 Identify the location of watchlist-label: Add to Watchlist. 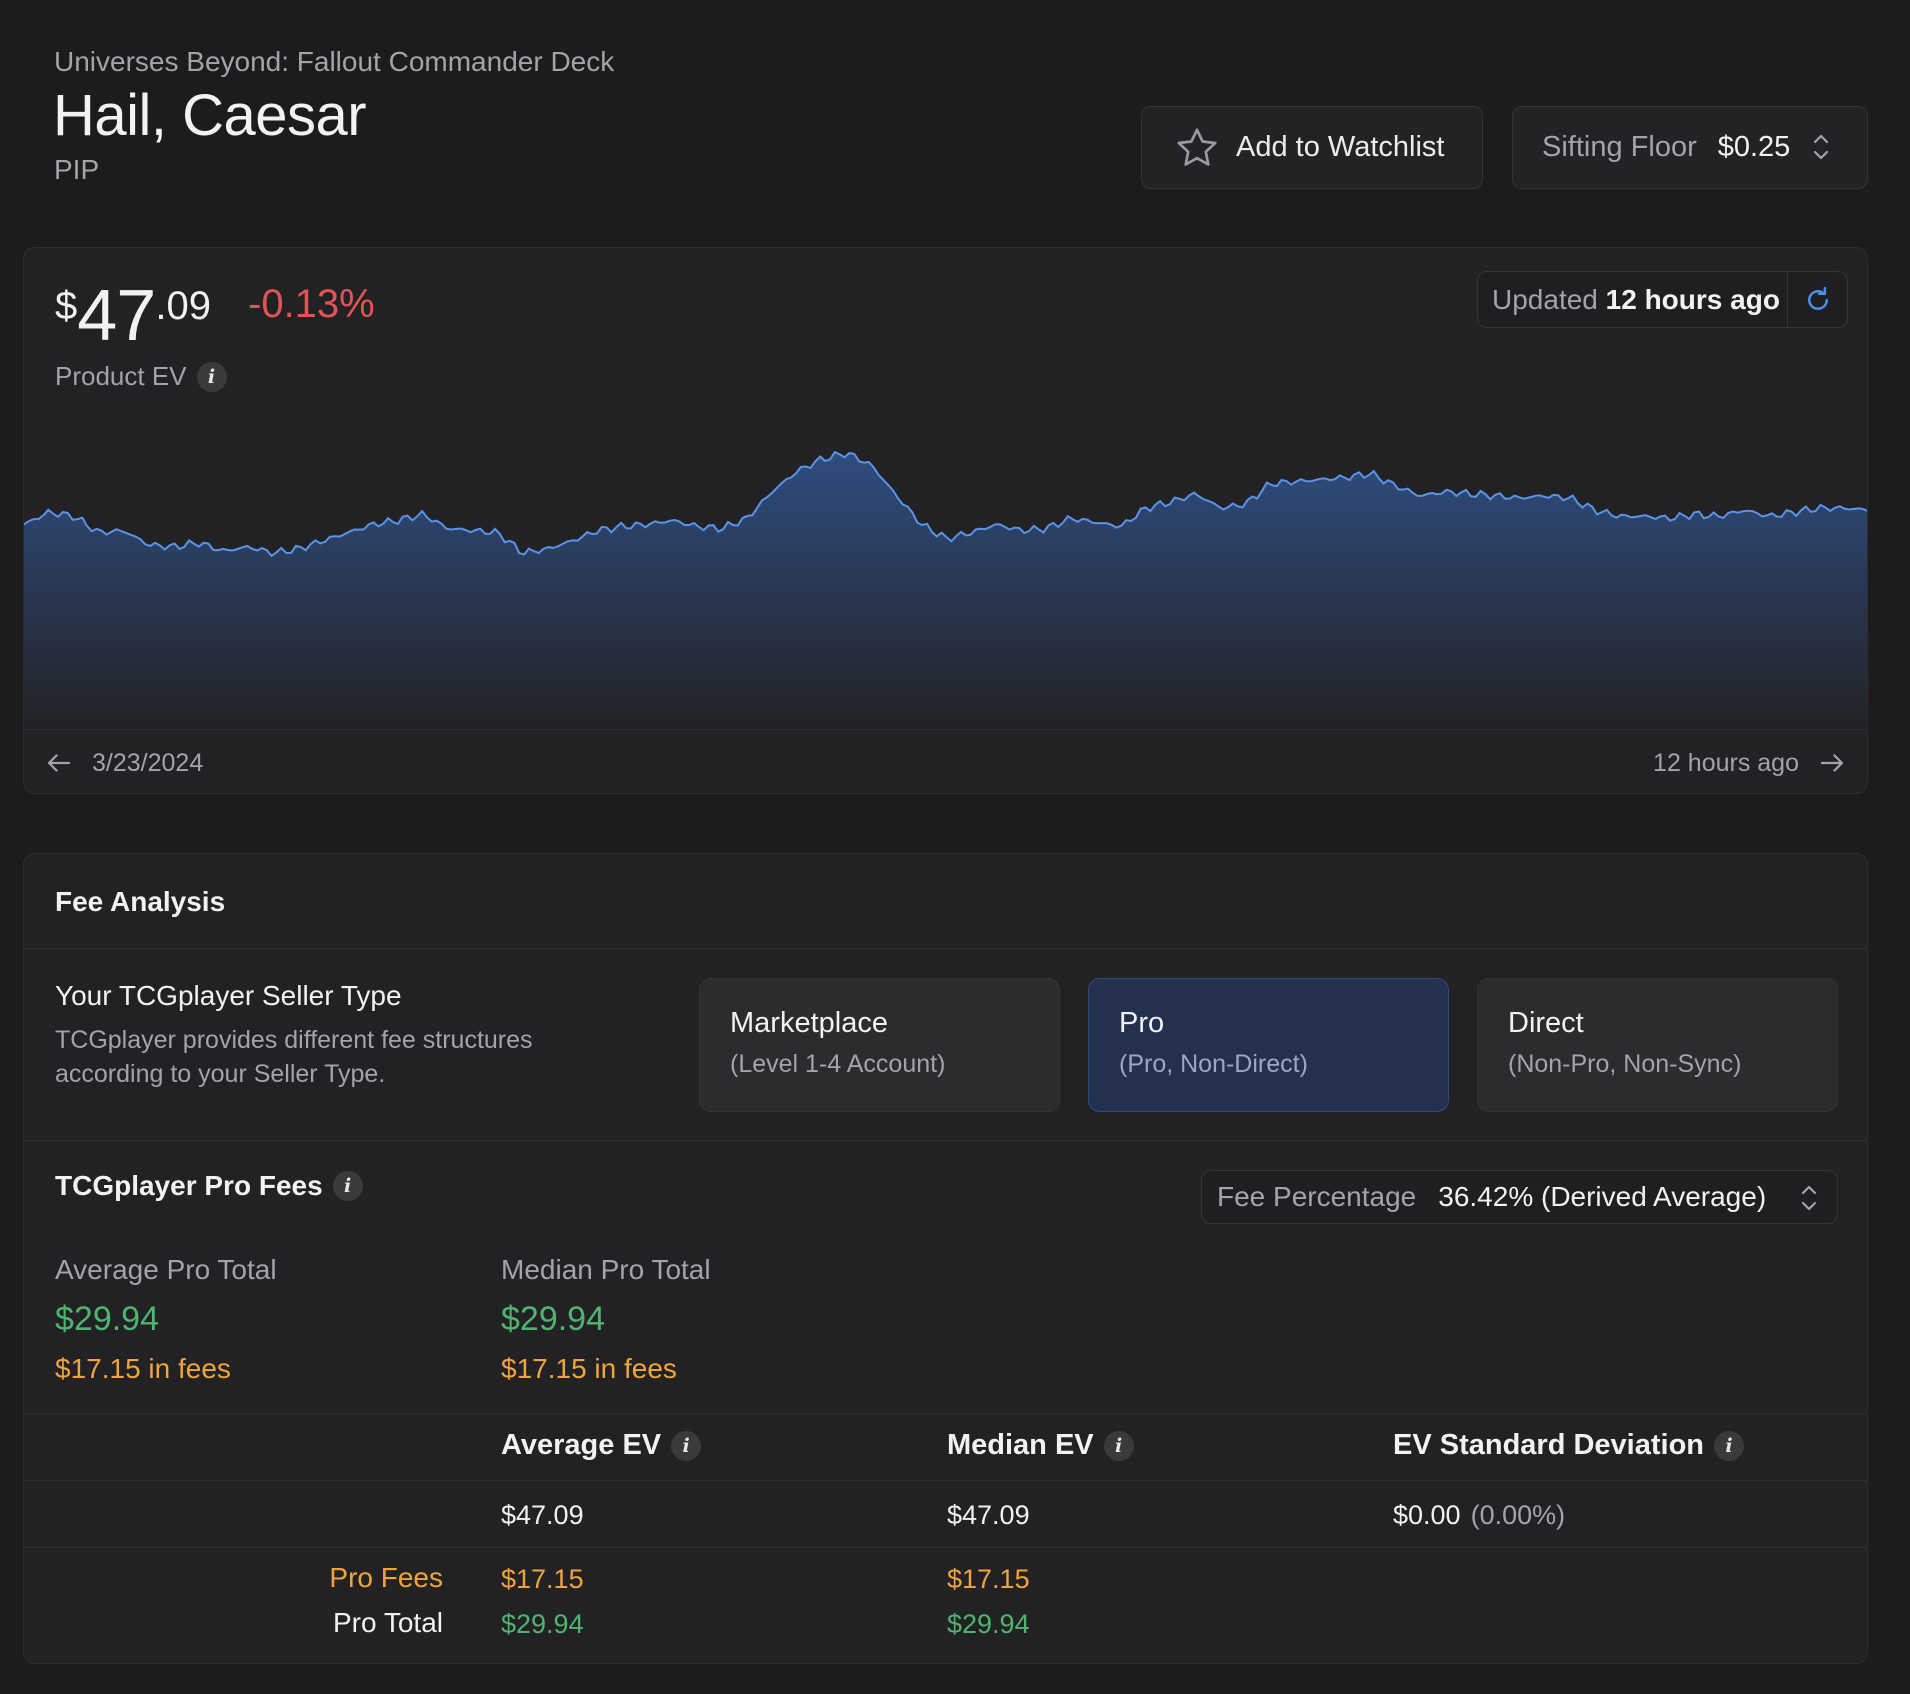
(1340, 147).